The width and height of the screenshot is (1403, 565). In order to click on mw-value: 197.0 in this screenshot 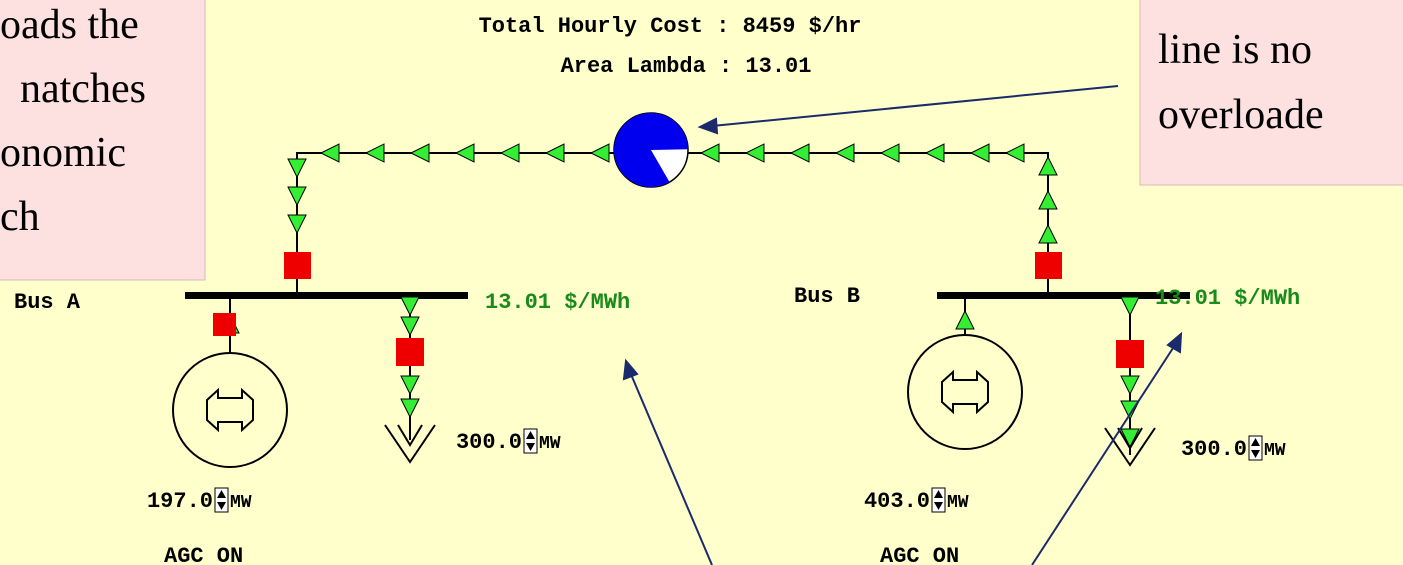, I will do `click(180, 501)`.